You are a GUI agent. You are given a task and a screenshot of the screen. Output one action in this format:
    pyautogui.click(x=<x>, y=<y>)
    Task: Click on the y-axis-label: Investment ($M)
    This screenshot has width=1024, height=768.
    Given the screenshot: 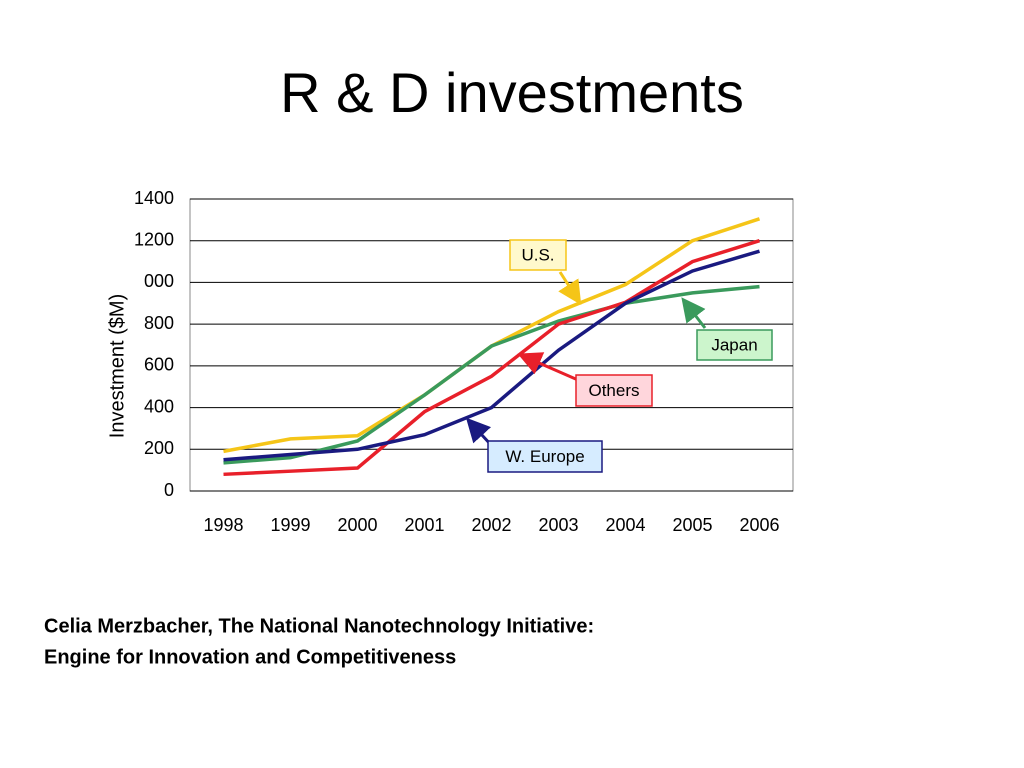 What is the action you would take?
    pyautogui.click(x=117, y=366)
    